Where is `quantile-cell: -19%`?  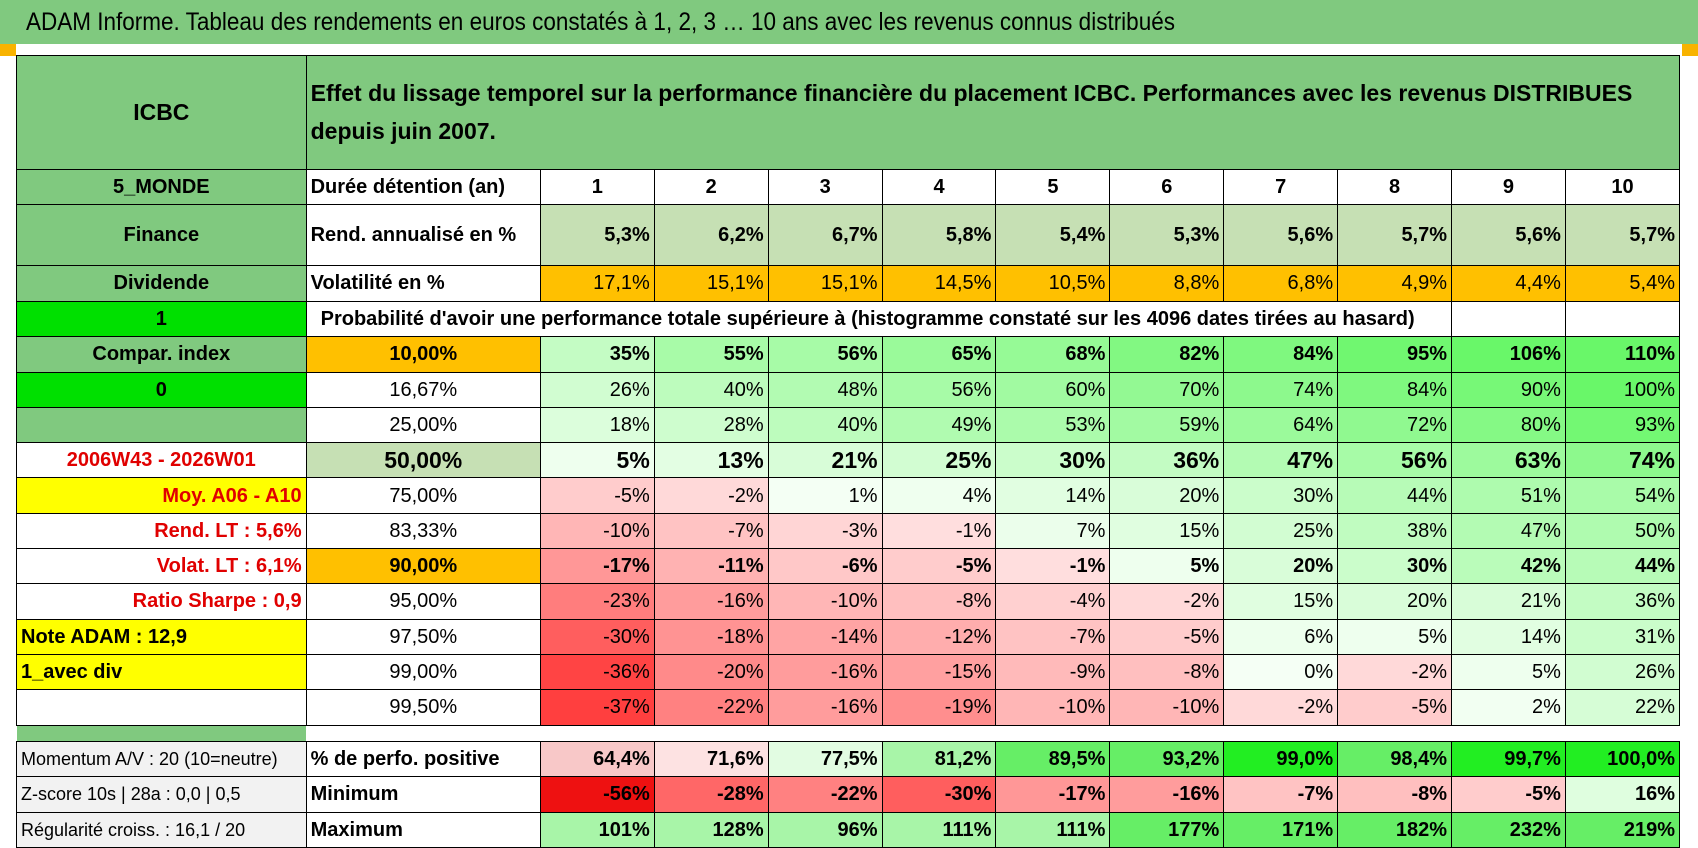
quantile-cell: -19% is located at coordinates (939, 707).